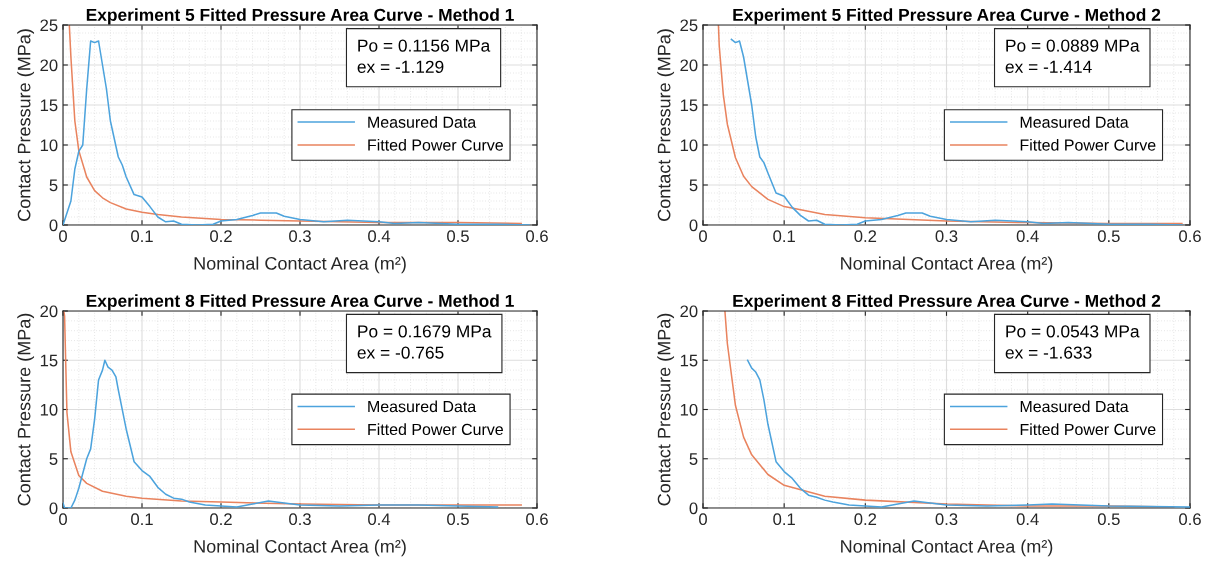  I want to click on annotation: ex = -1.129, so click(400, 66).